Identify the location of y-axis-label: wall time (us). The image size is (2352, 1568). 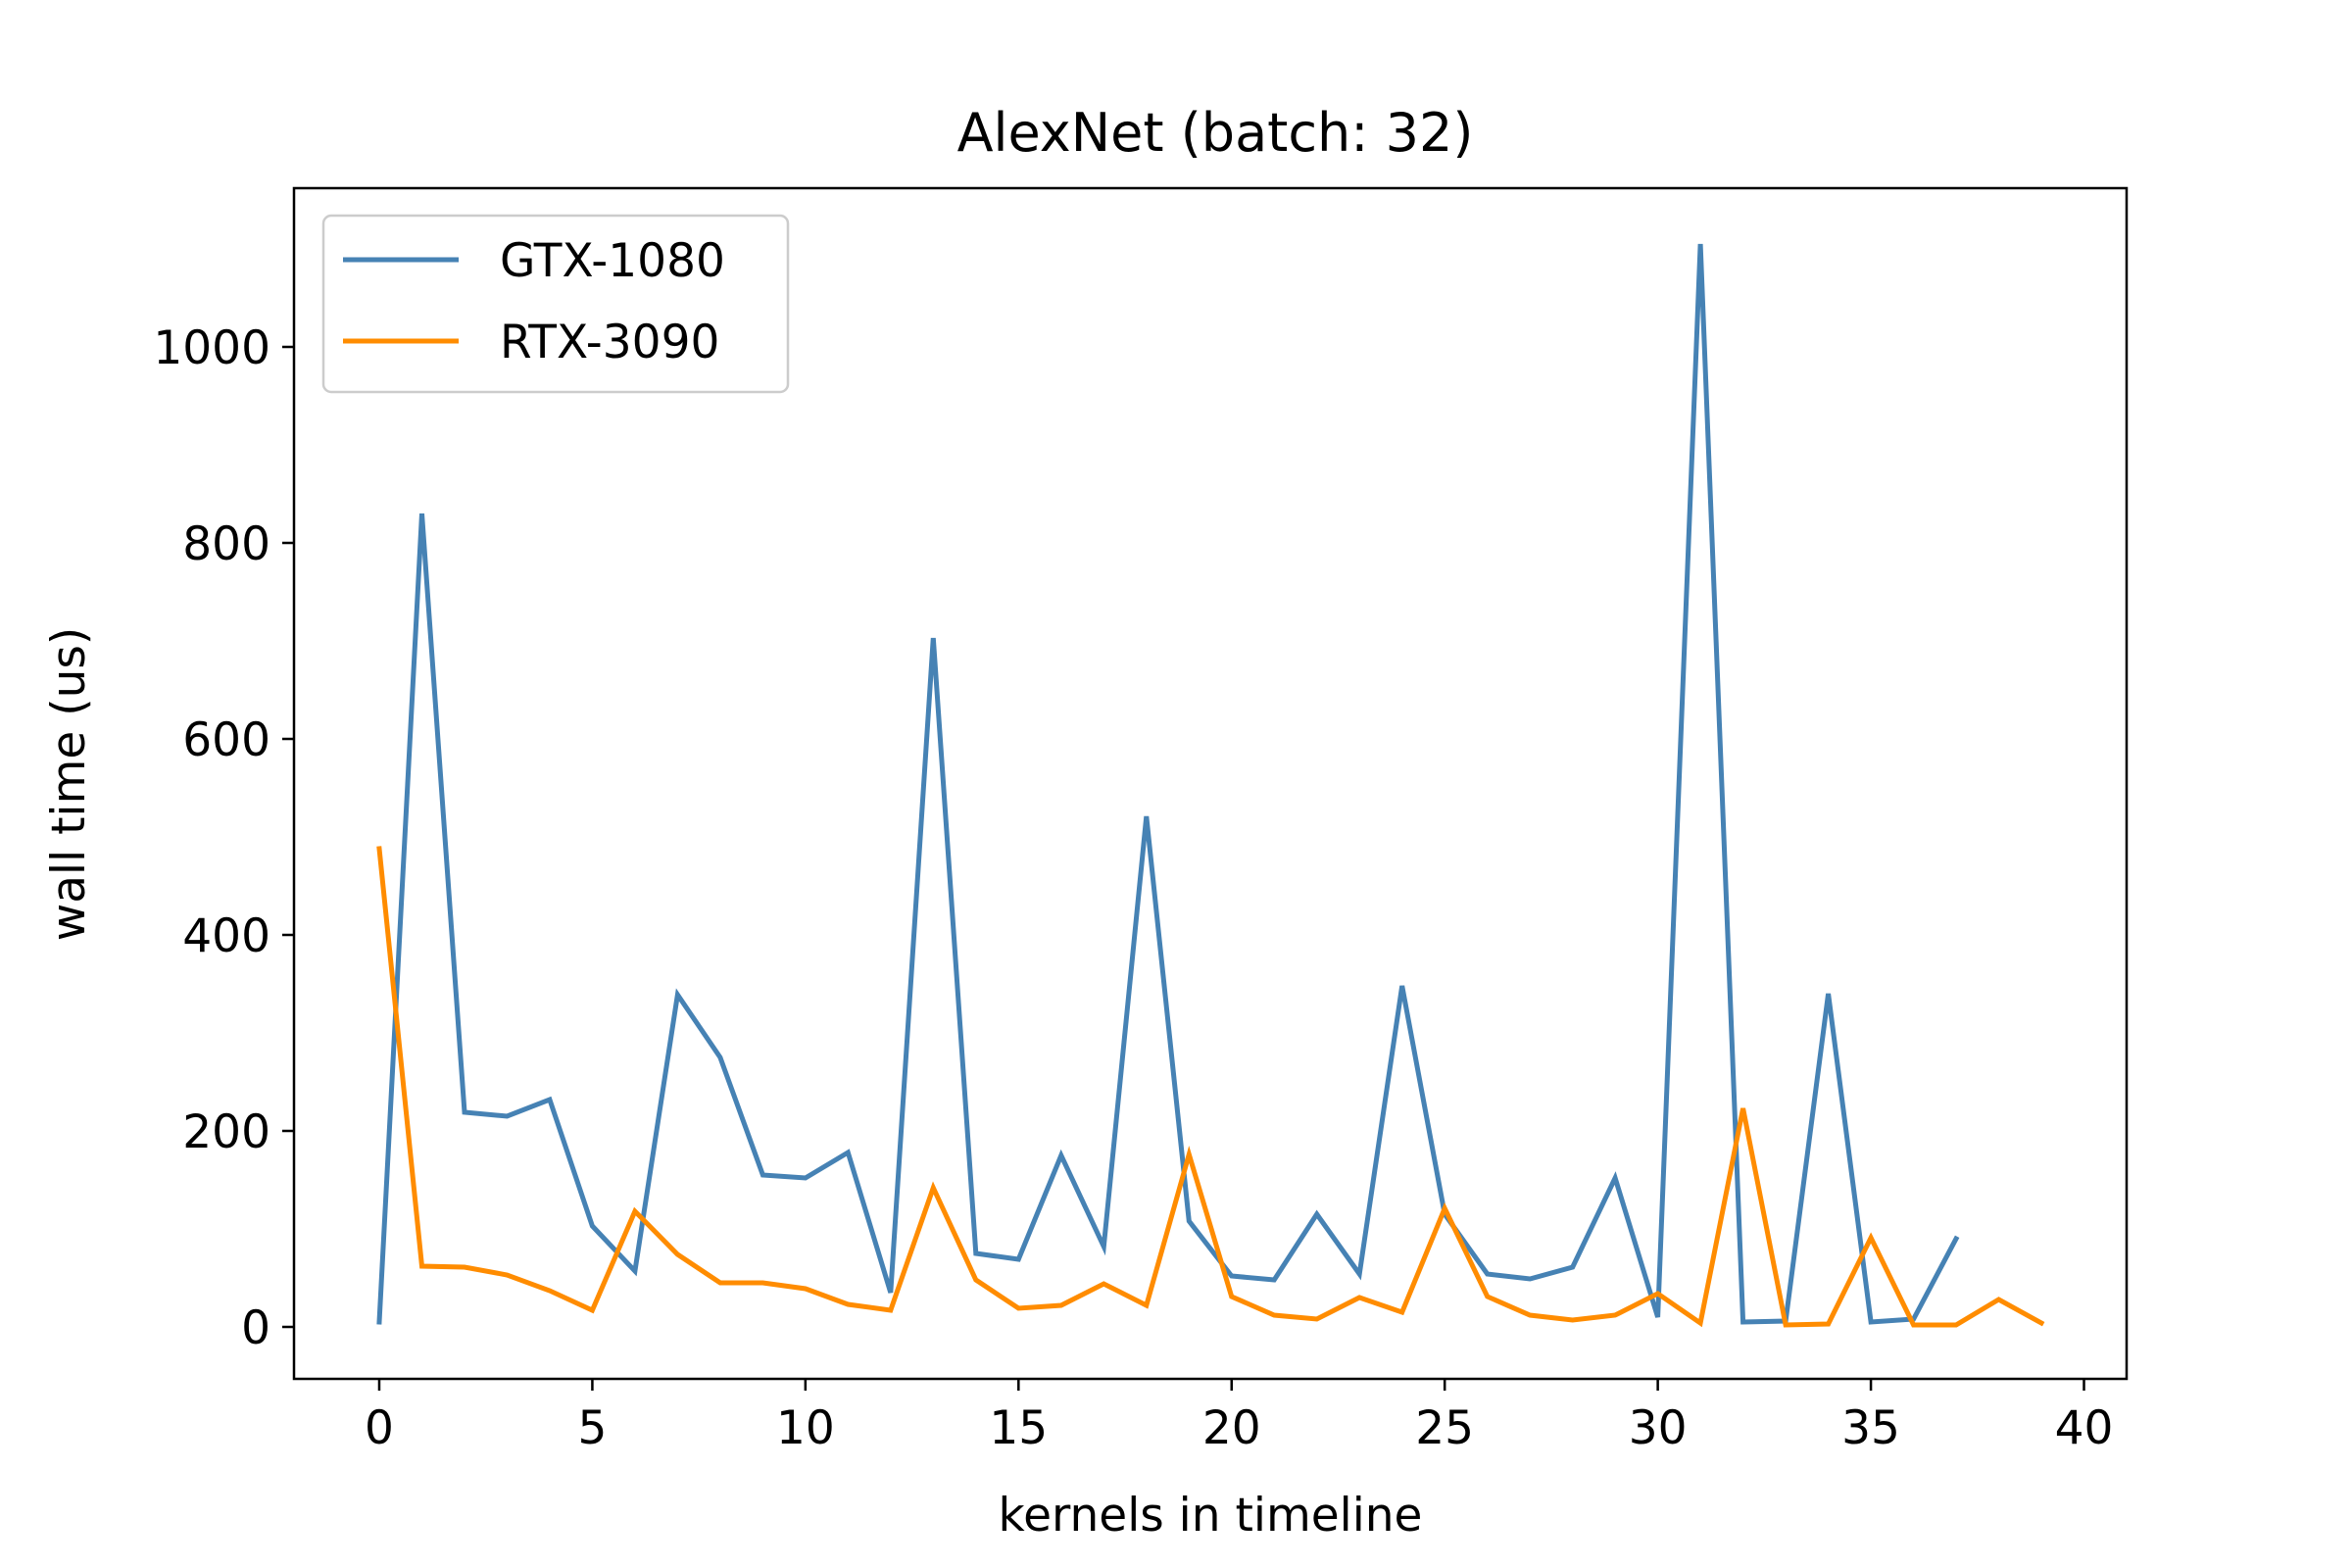
(69, 784).